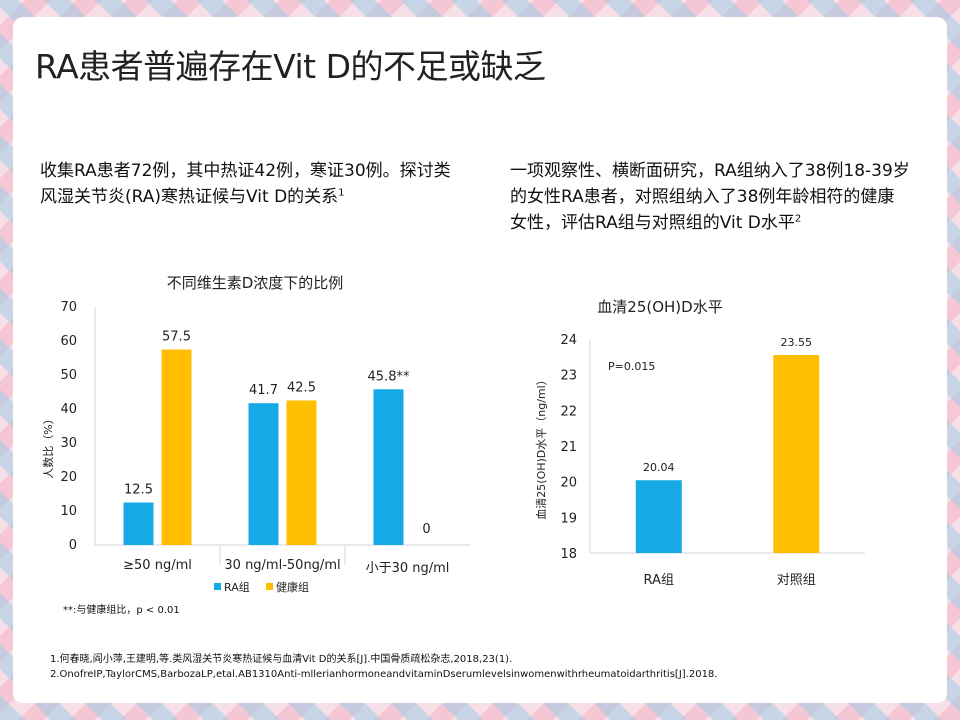 This screenshot has height=720, width=960. What do you see at coordinates (659, 467) in the screenshot?
I see `data-label: 20.04` at bounding box center [659, 467].